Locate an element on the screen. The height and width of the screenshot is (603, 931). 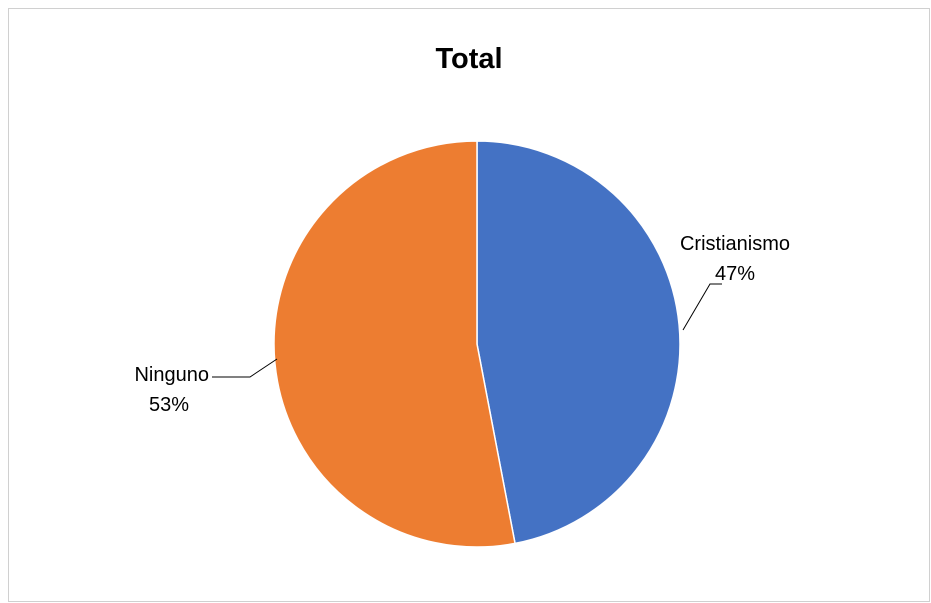
data-label-category: Cristianismo is located at coordinates (735, 244).